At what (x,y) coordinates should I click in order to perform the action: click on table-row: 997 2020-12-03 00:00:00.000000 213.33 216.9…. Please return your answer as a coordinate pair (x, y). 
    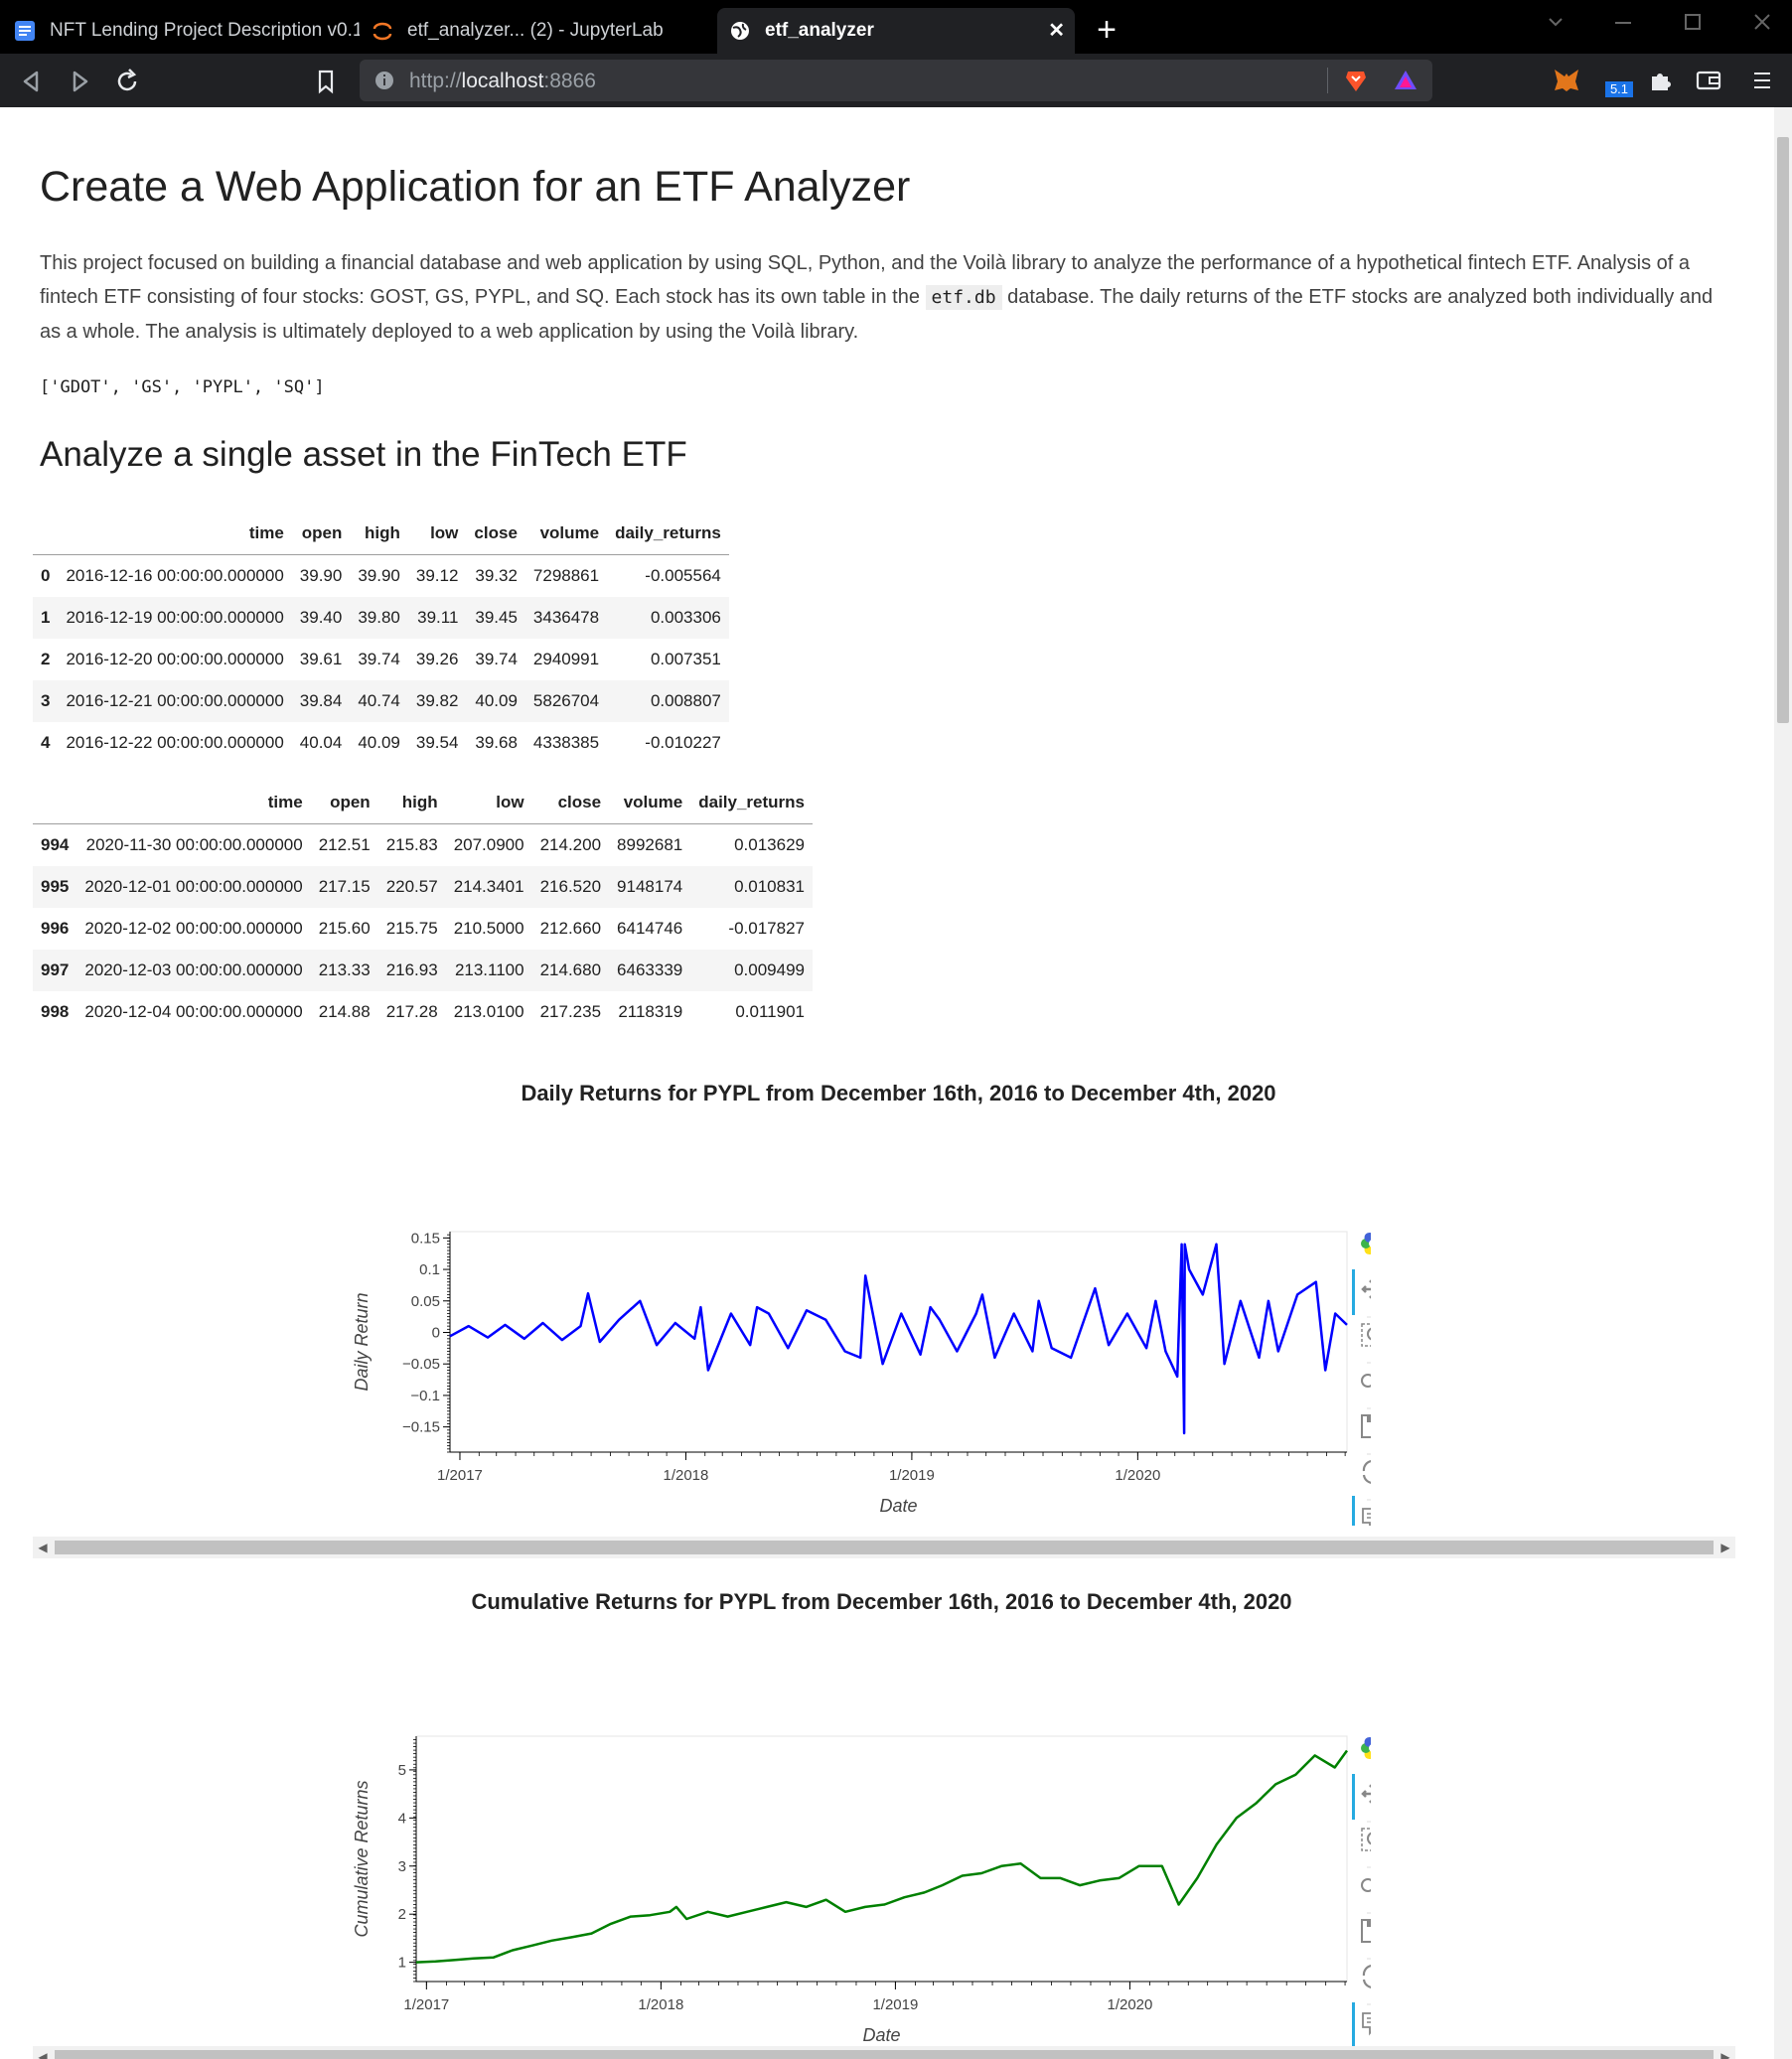
    Looking at the image, I should click on (423, 971).